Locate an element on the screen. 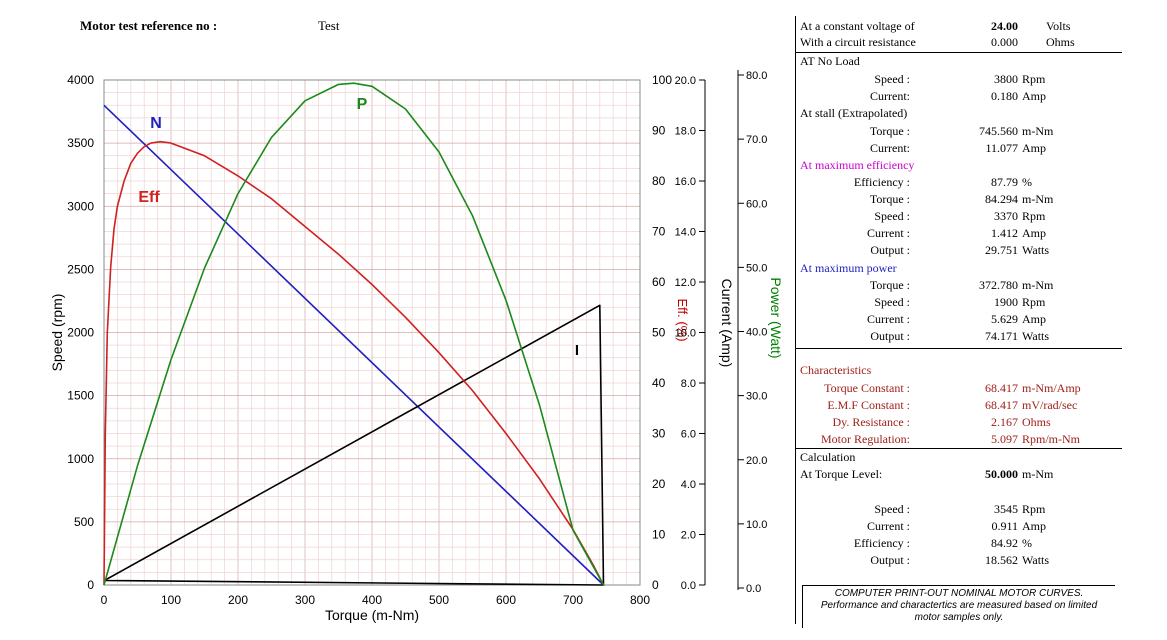 The image size is (1167, 640). voltage-label: At a constant voltage of is located at coordinates (857, 26).